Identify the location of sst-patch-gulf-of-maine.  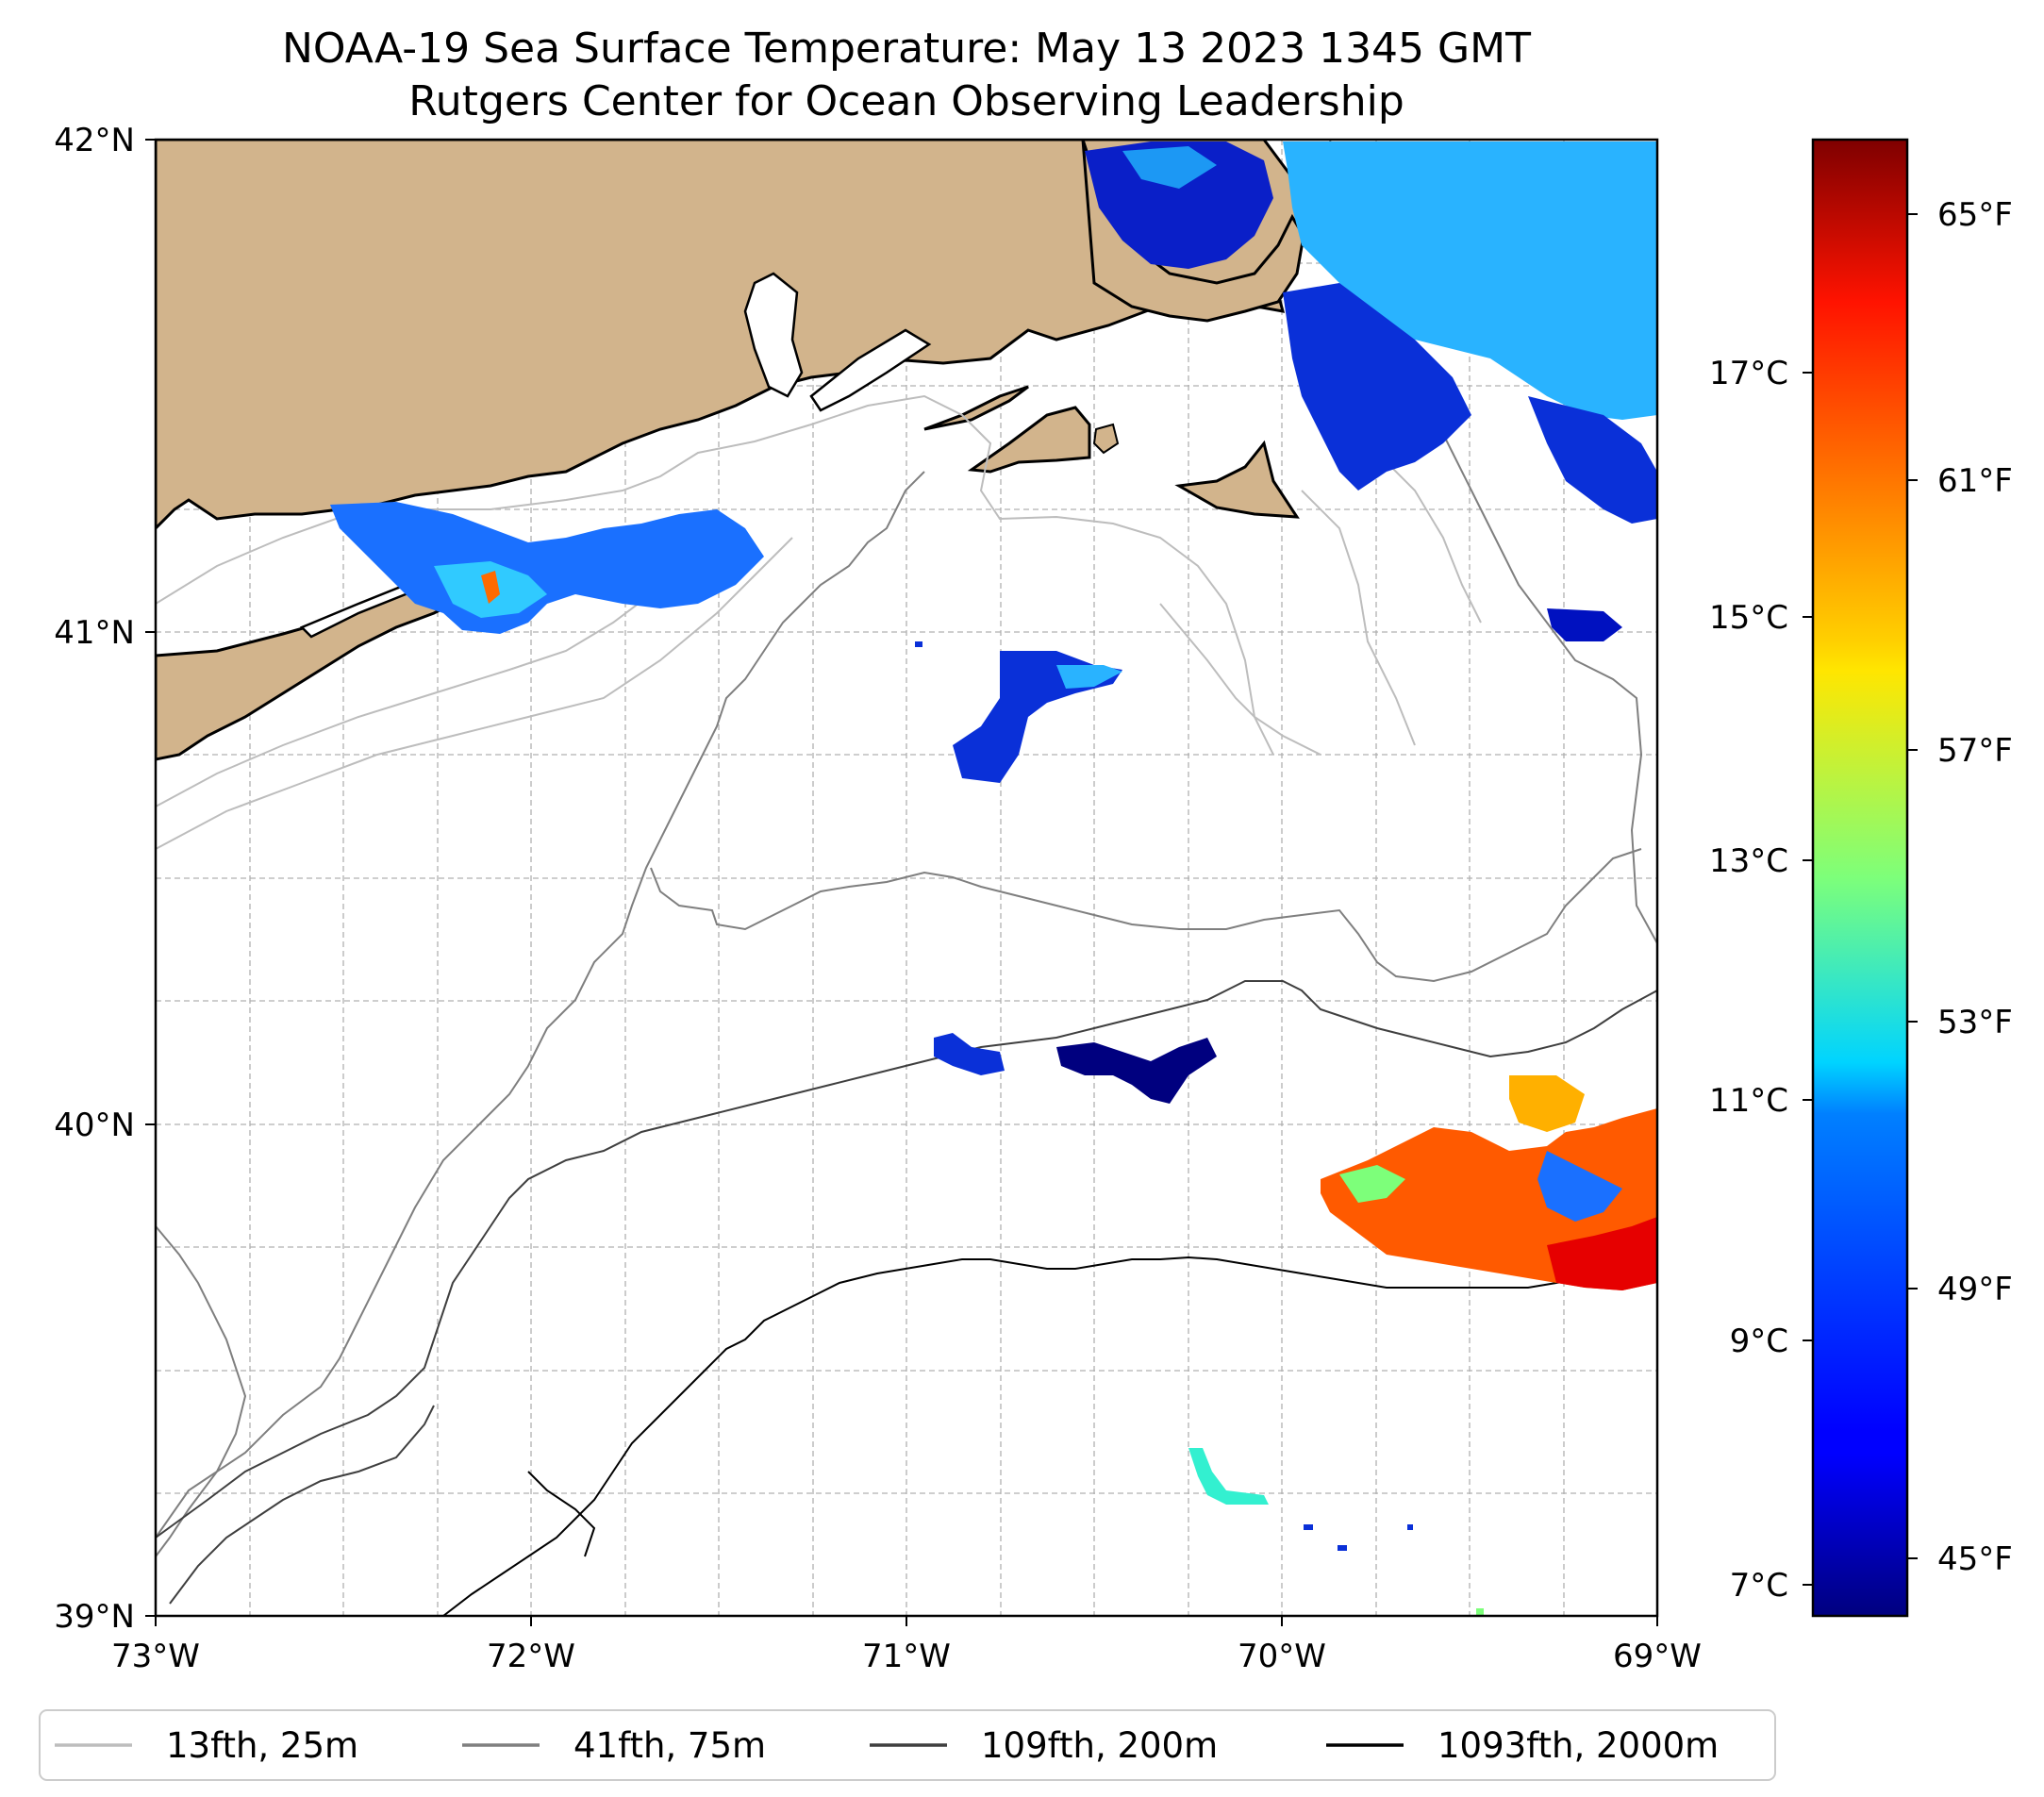
(1470, 280).